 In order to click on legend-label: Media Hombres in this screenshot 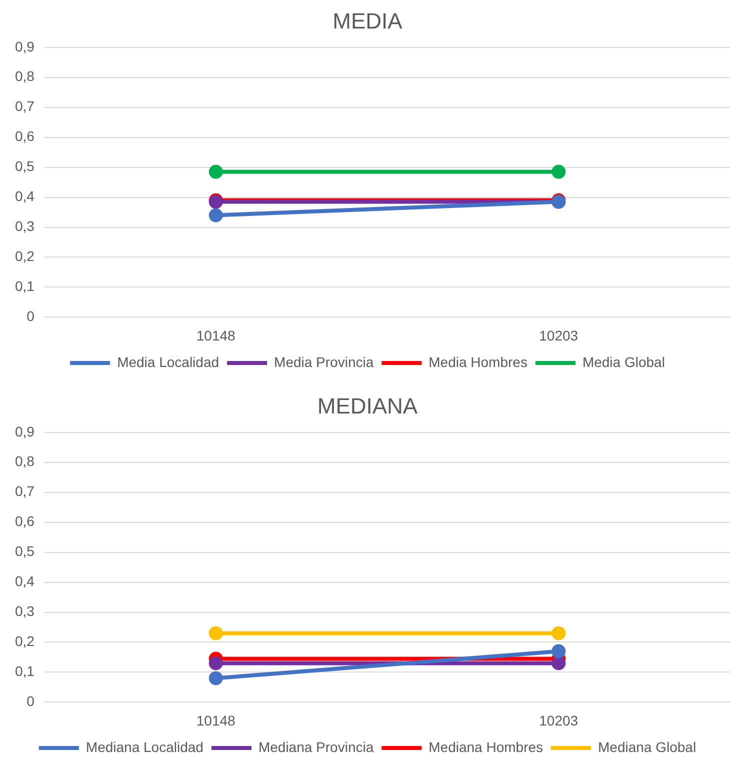, I will do `click(478, 362)`.